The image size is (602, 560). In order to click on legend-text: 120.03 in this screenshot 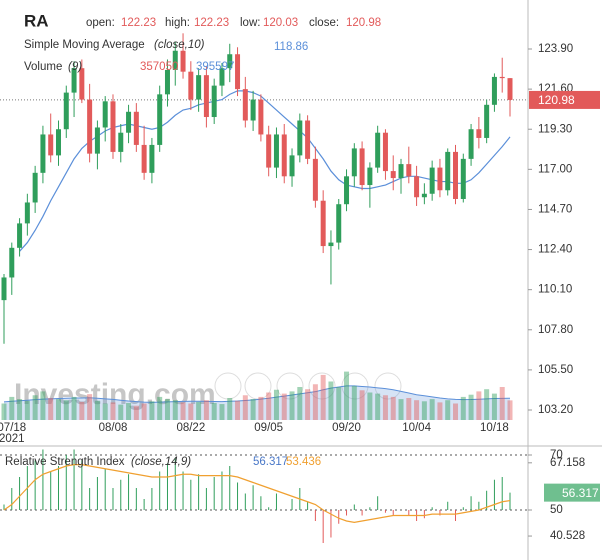, I will do `click(280, 23)`.